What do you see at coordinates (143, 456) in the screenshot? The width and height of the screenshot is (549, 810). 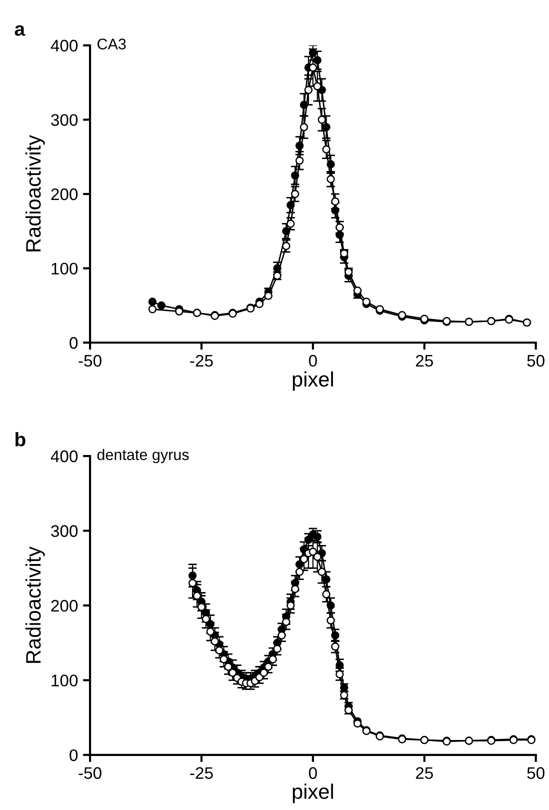 I see `annotation: dentate gyrus` at bounding box center [143, 456].